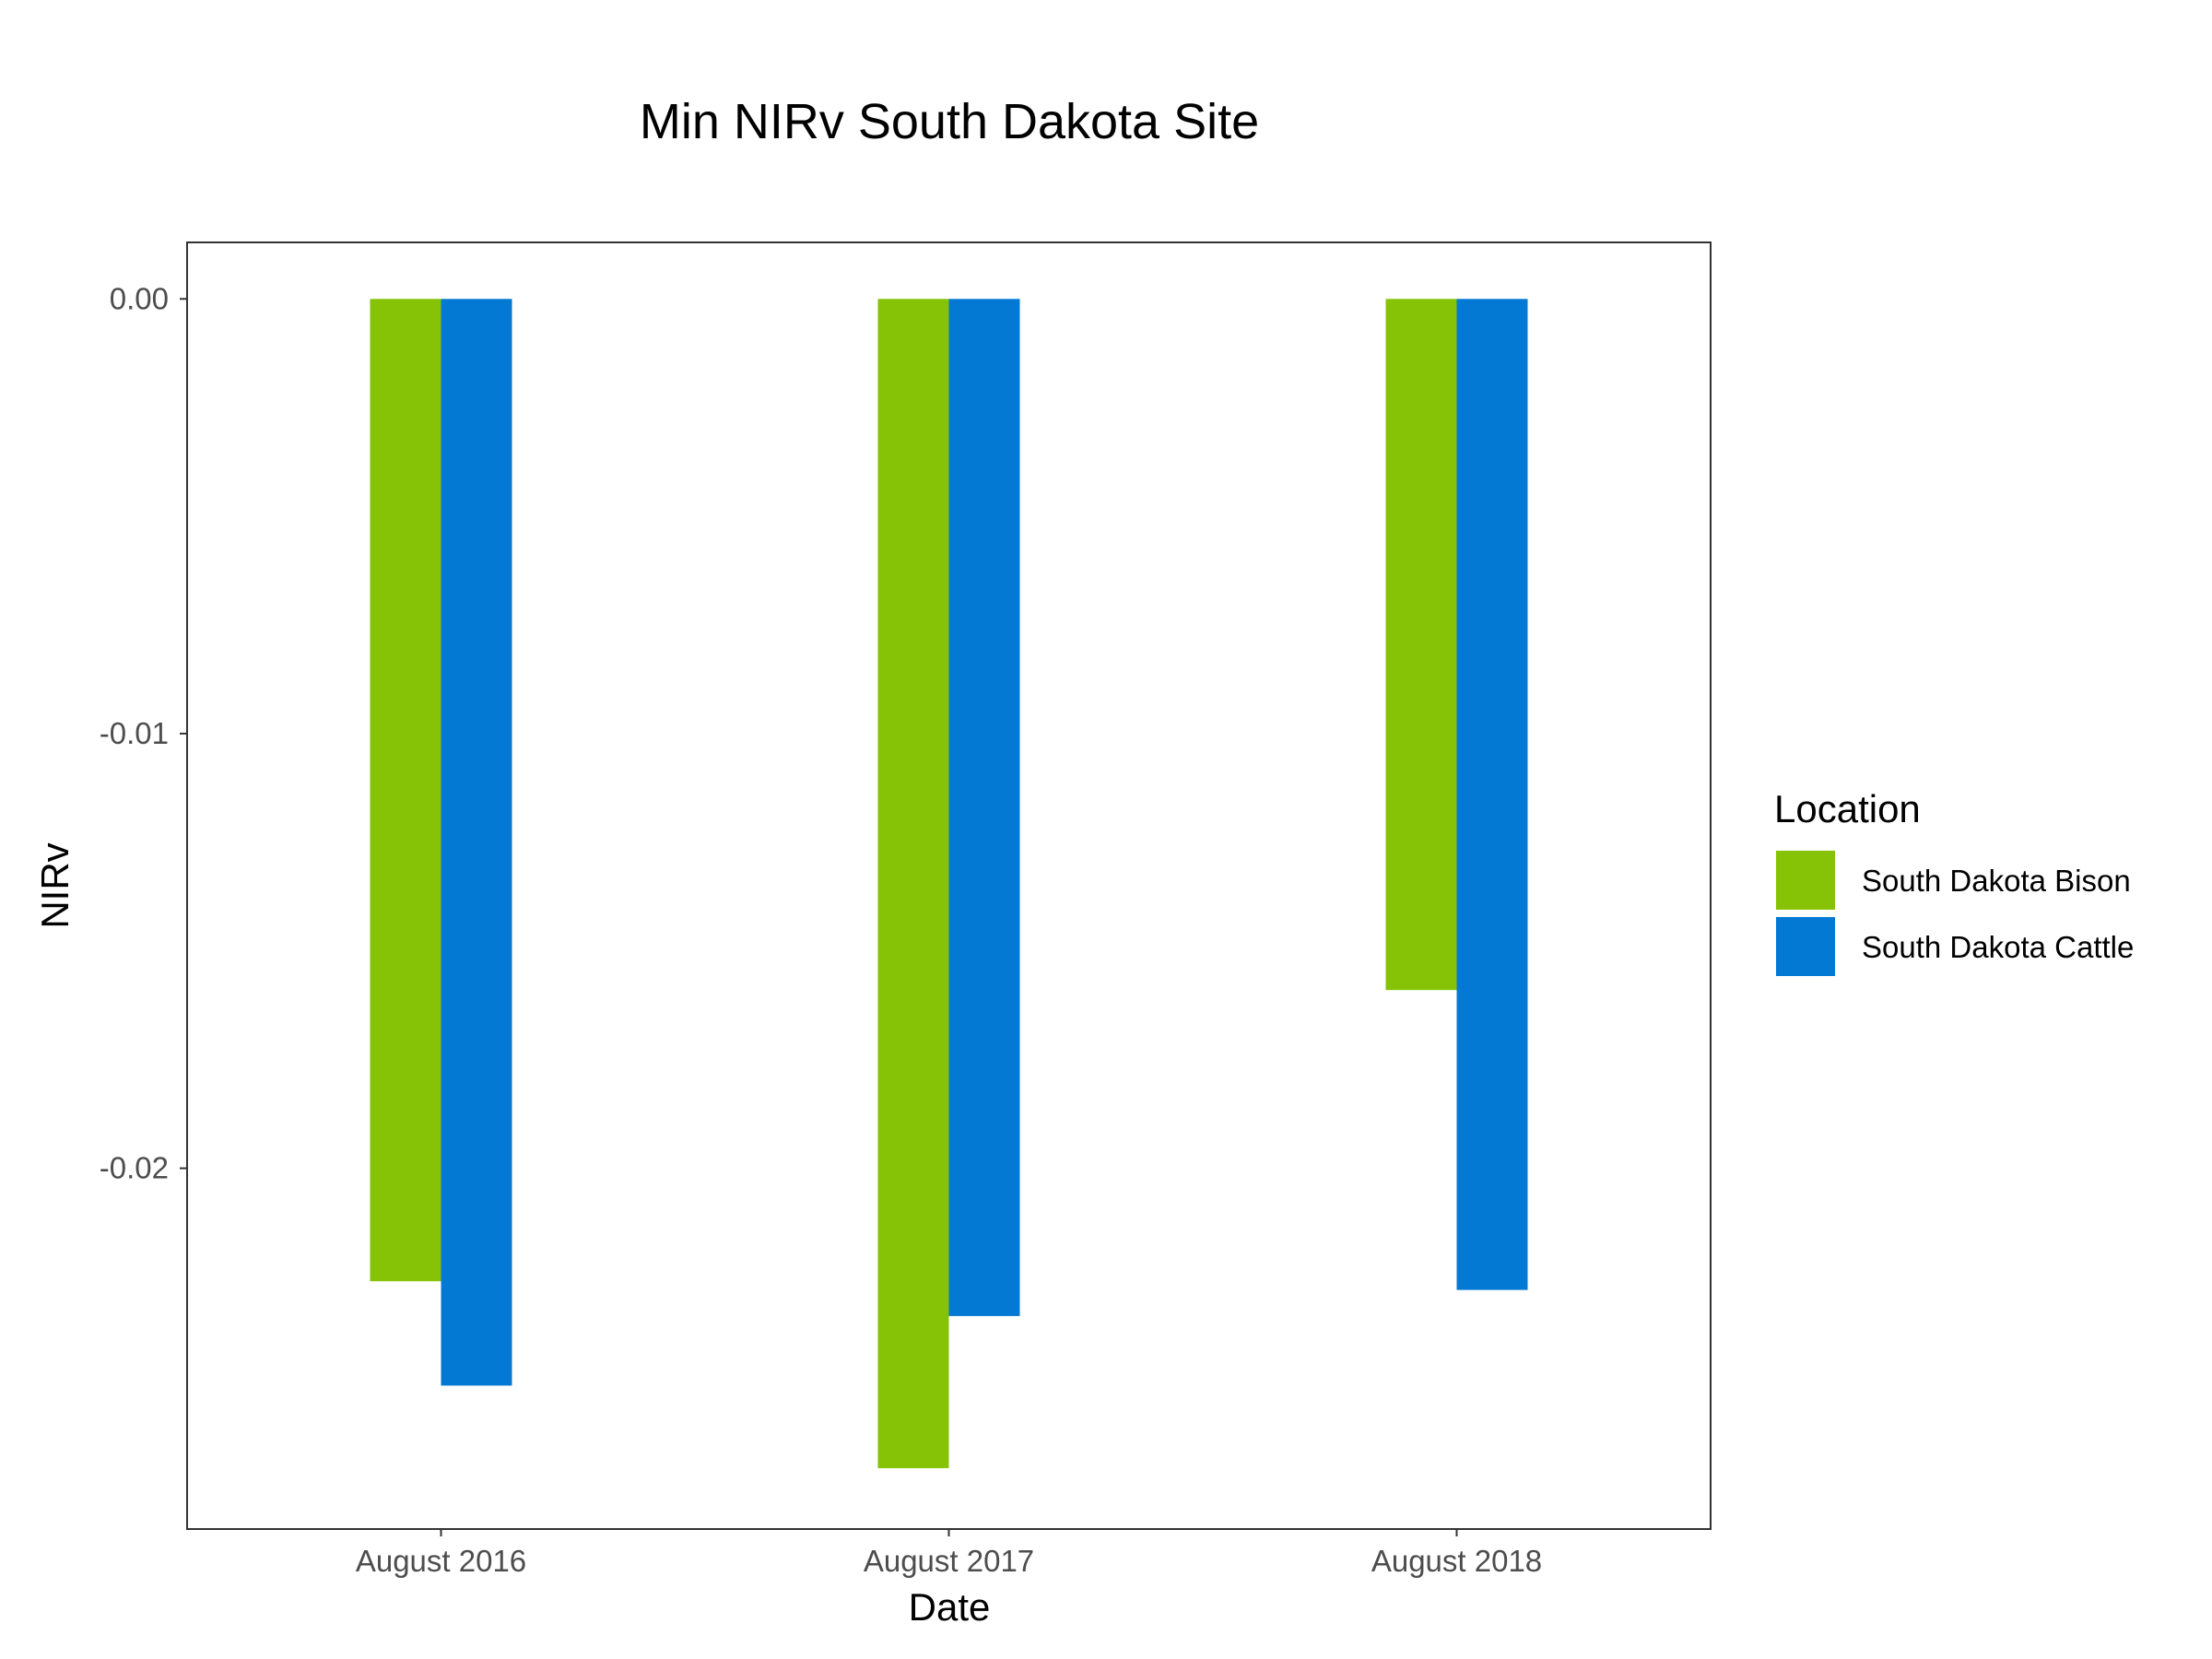  What do you see at coordinates (139, 298) in the screenshot?
I see `y-tick-label: 0.00` at bounding box center [139, 298].